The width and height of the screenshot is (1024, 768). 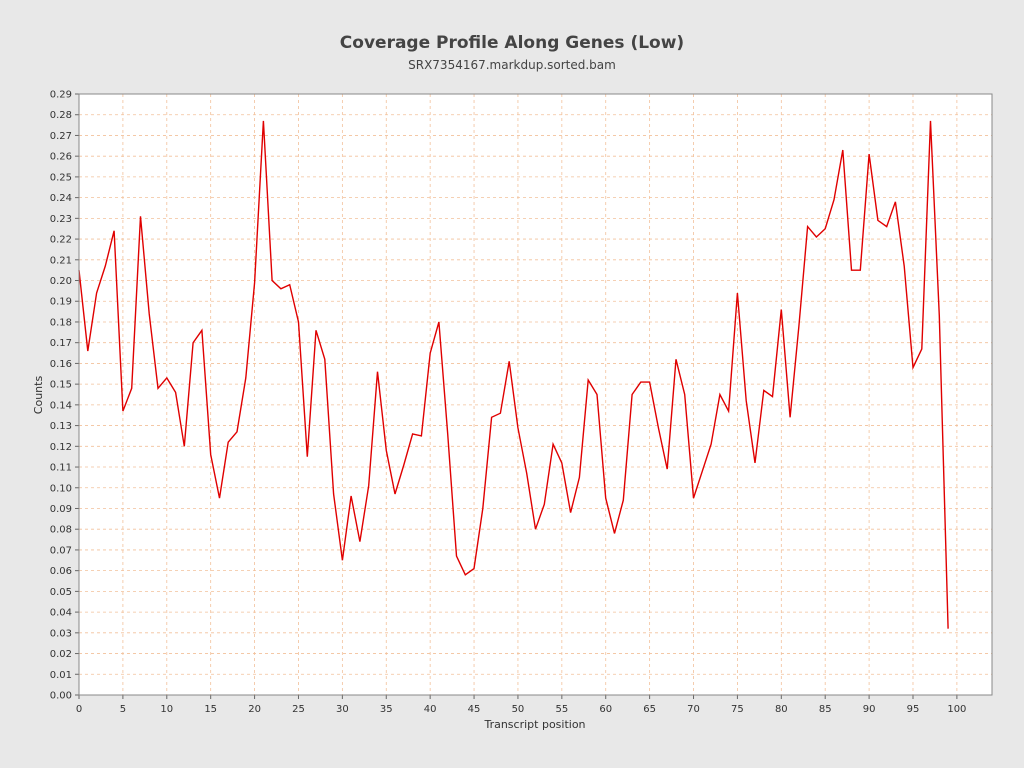 What do you see at coordinates (61, 302) in the screenshot?
I see `y-tick-label: 0.19` at bounding box center [61, 302].